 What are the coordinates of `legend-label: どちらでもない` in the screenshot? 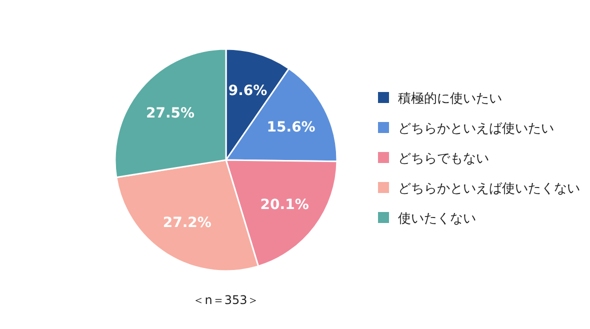 It's located at (443, 159).